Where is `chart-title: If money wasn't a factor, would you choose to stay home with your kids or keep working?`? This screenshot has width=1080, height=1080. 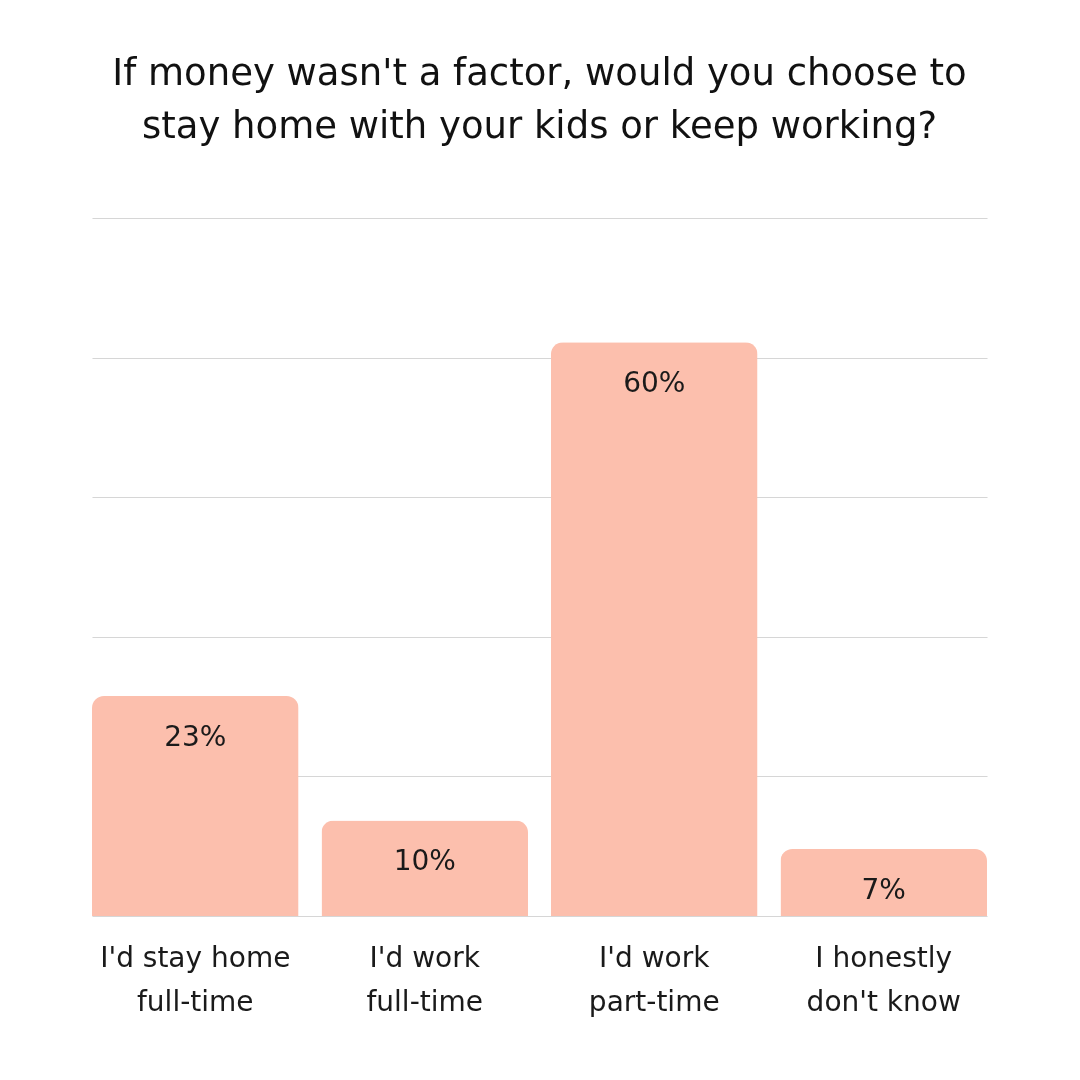
chart-title: If money wasn't a factor, would you choose to stay home with your kids or keep working? is located at coordinates (539, 99).